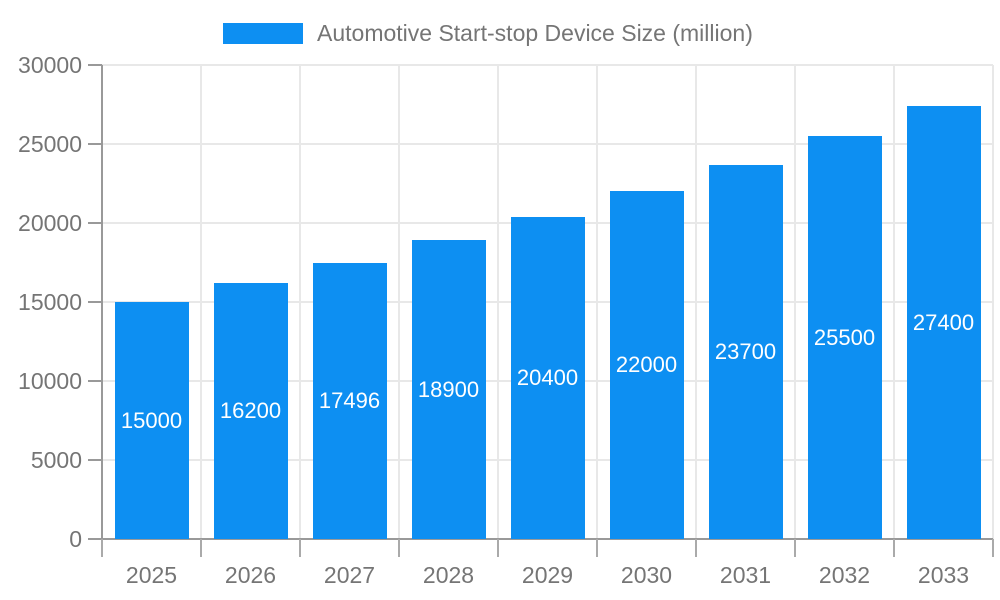 This screenshot has width=1000, height=600. Describe the element at coordinates (745, 575) in the screenshot. I see `x-tick-label: 2031` at that location.